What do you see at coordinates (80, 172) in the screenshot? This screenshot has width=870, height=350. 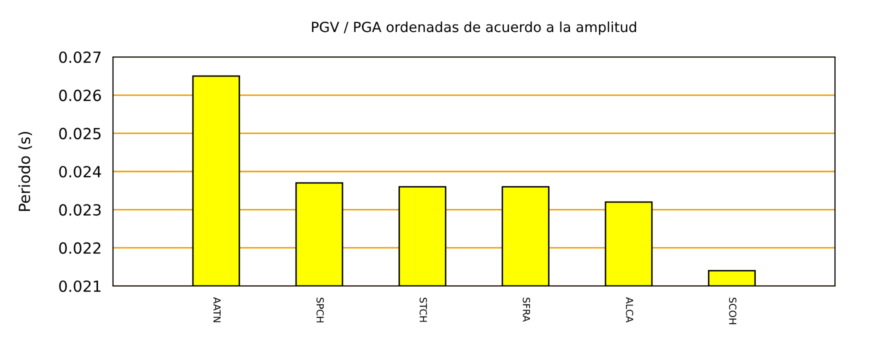 I see `y-tick-label: 0.024` at bounding box center [80, 172].